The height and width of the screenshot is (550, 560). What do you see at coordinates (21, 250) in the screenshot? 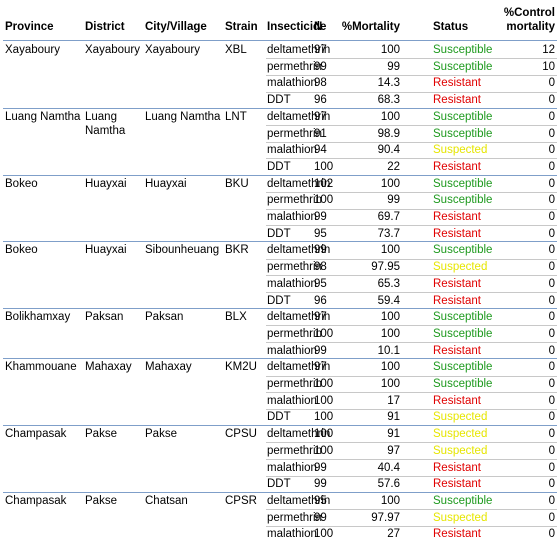
I see `province: Bokeo` at bounding box center [21, 250].